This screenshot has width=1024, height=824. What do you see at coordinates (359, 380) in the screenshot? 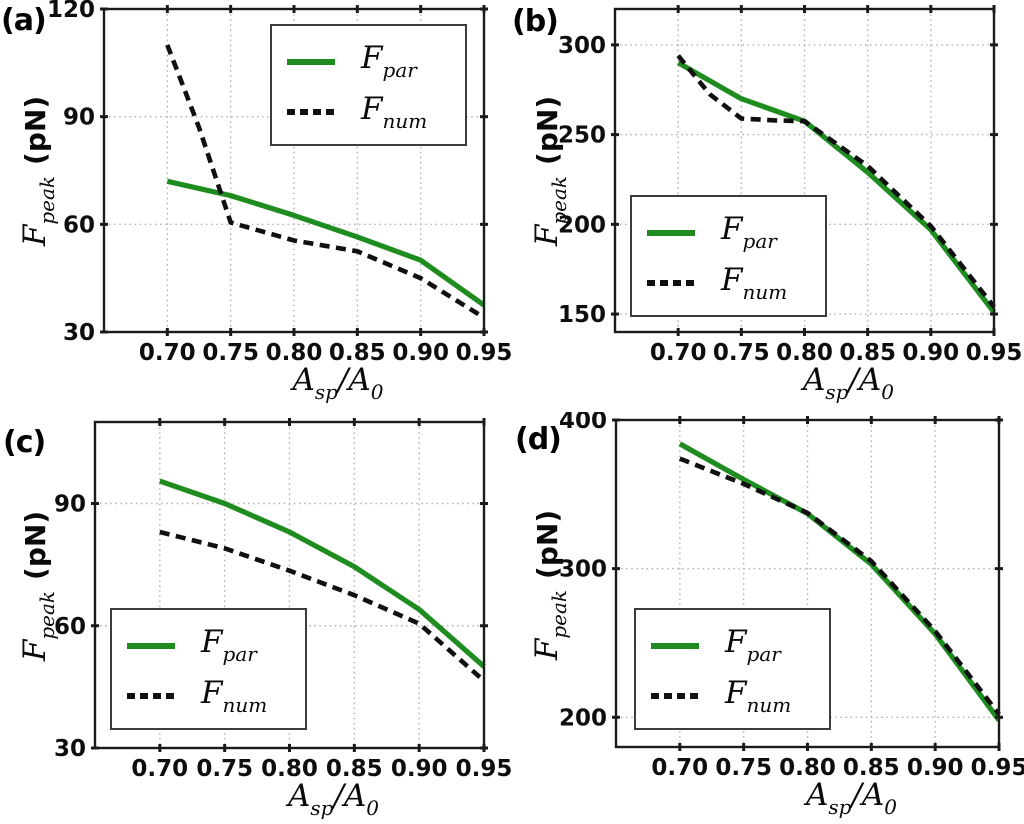
I see `xlabel-A0: A` at bounding box center [359, 380].